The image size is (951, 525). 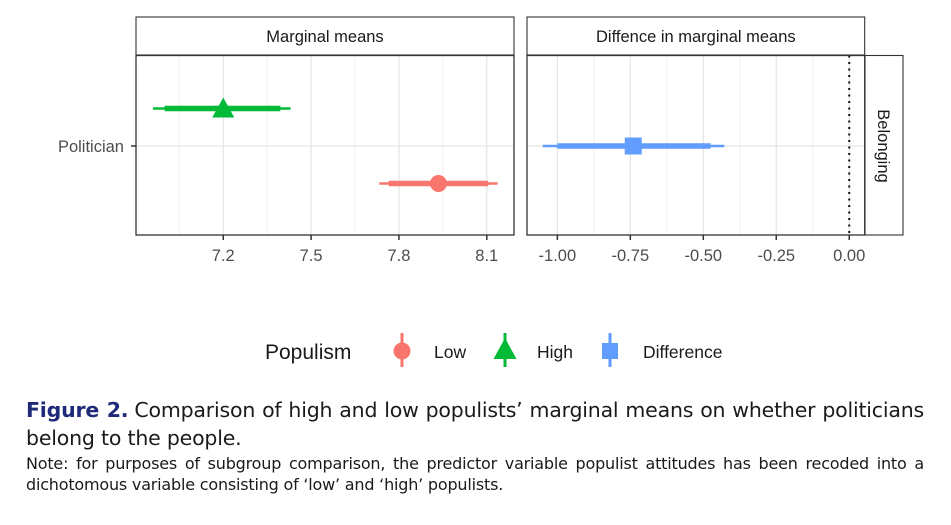 I want to click on caption-label: Figure 2., so click(x=77, y=410).